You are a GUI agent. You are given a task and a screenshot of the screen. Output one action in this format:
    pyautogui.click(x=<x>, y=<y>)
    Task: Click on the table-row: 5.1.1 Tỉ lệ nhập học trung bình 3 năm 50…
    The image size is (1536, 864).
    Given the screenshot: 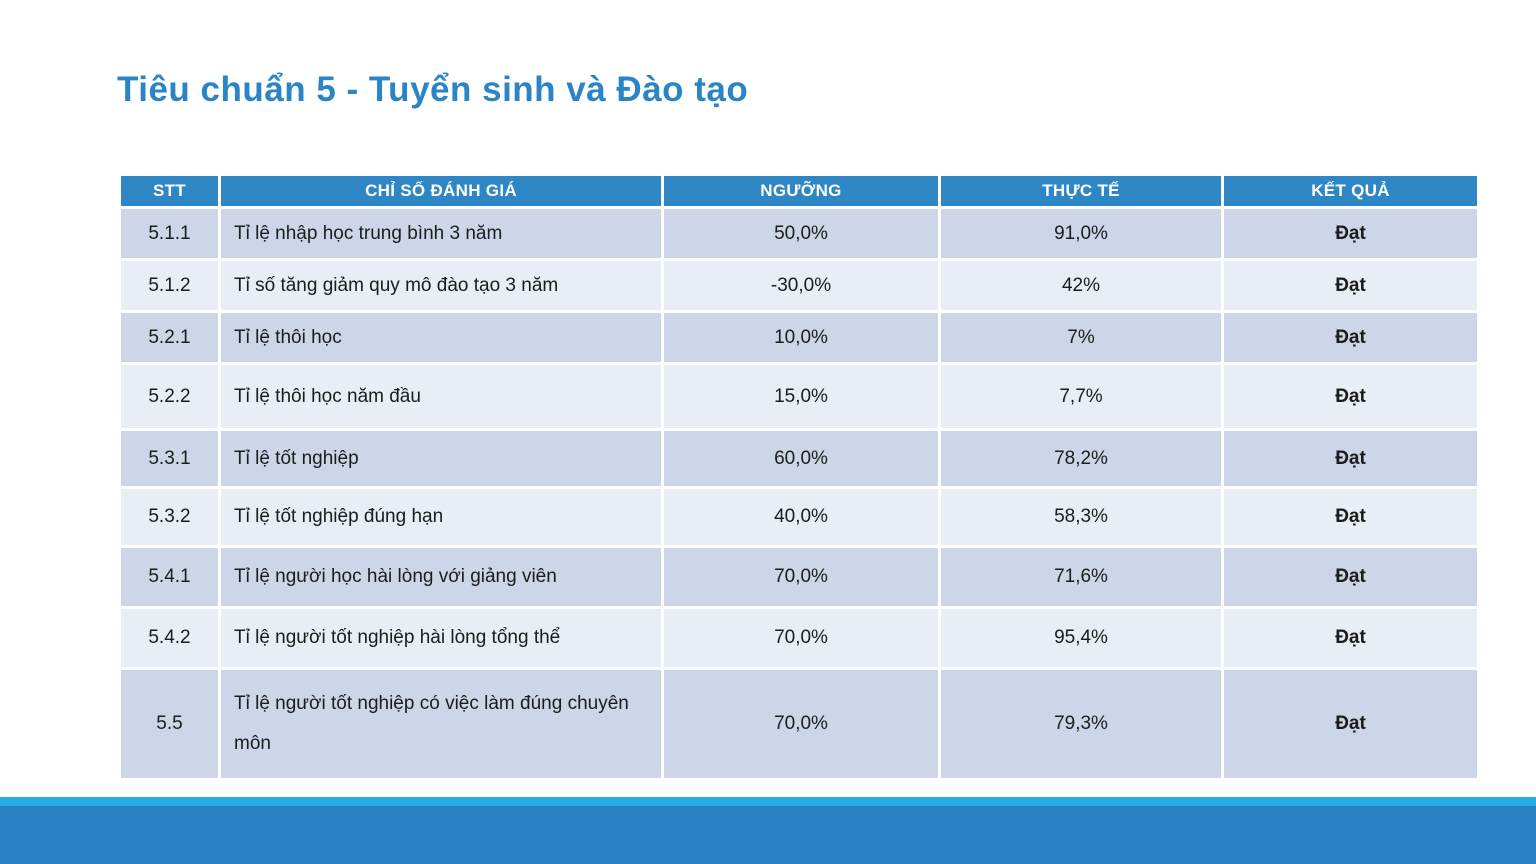 What is the action you would take?
    pyautogui.click(x=799, y=233)
    